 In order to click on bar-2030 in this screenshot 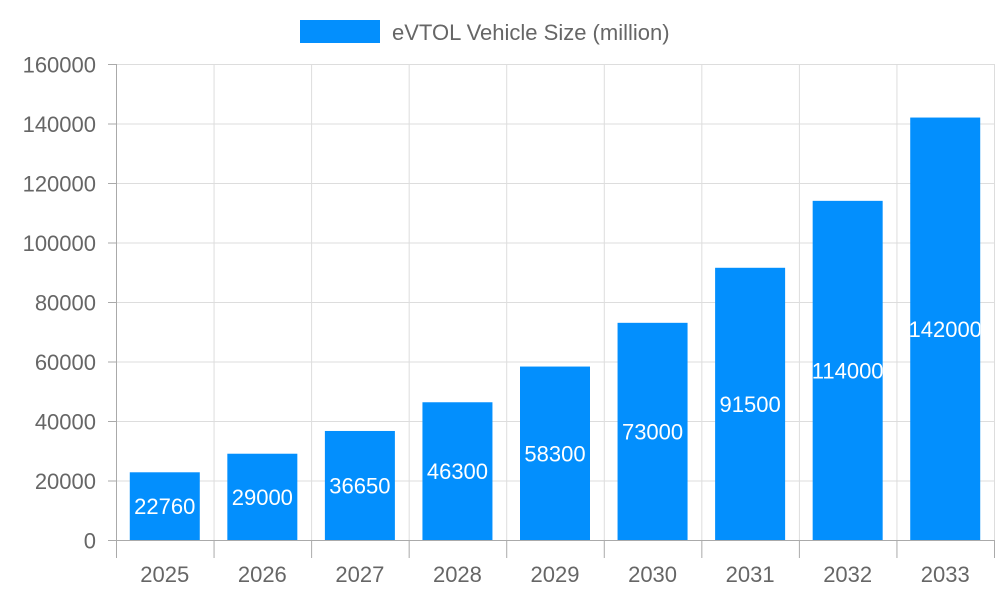, I will do `click(652, 431)`.